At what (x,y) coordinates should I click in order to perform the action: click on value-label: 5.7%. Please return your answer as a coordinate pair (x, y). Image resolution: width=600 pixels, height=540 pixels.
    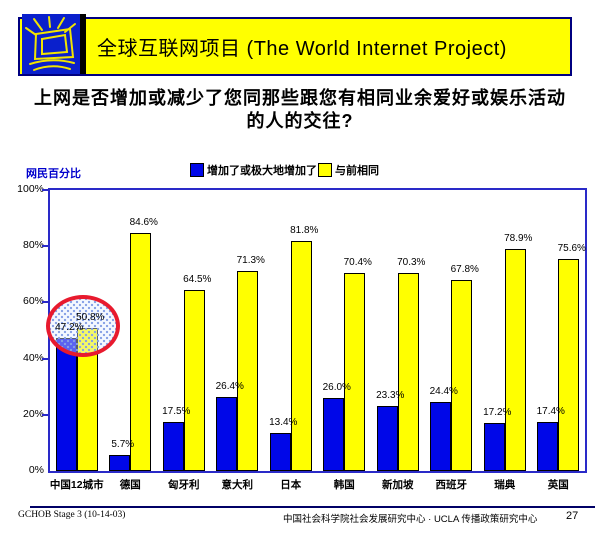
    Looking at the image, I should click on (123, 444).